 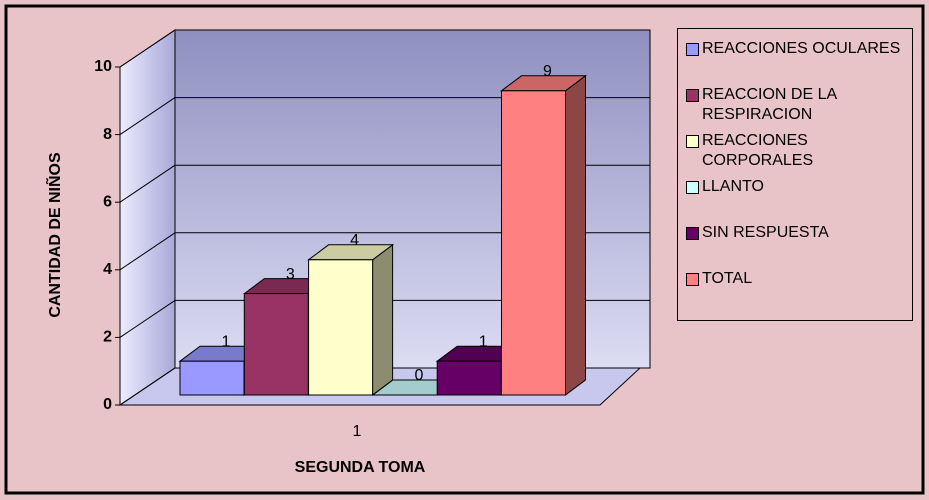 I want to click on legend-entry: SIN RESPUESTA, so click(x=794, y=243).